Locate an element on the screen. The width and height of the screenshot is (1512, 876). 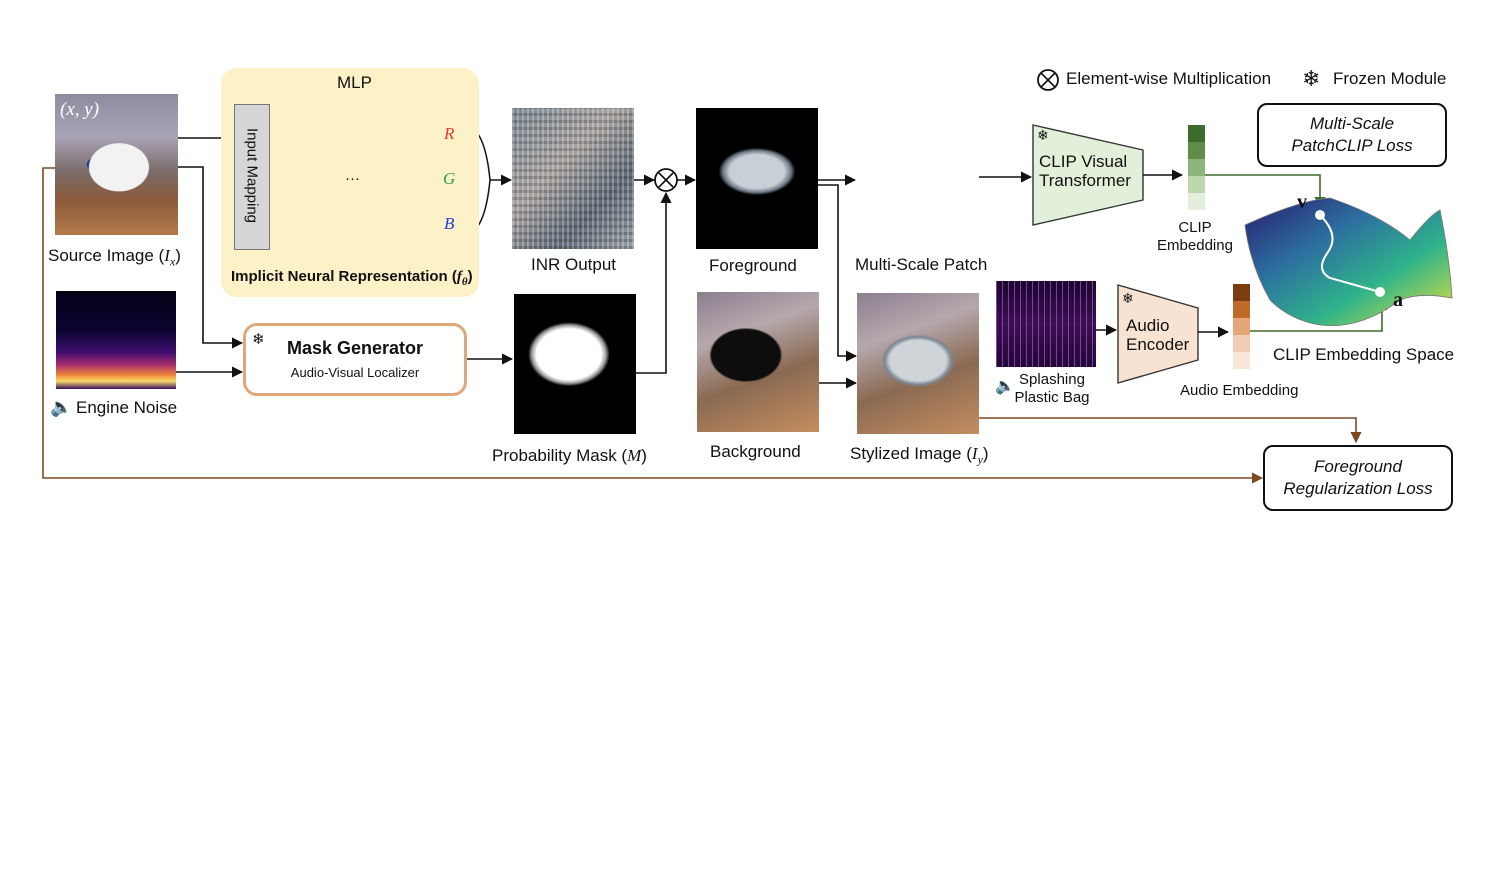
mask-generator-title: Mask Generator is located at coordinates (355, 348).